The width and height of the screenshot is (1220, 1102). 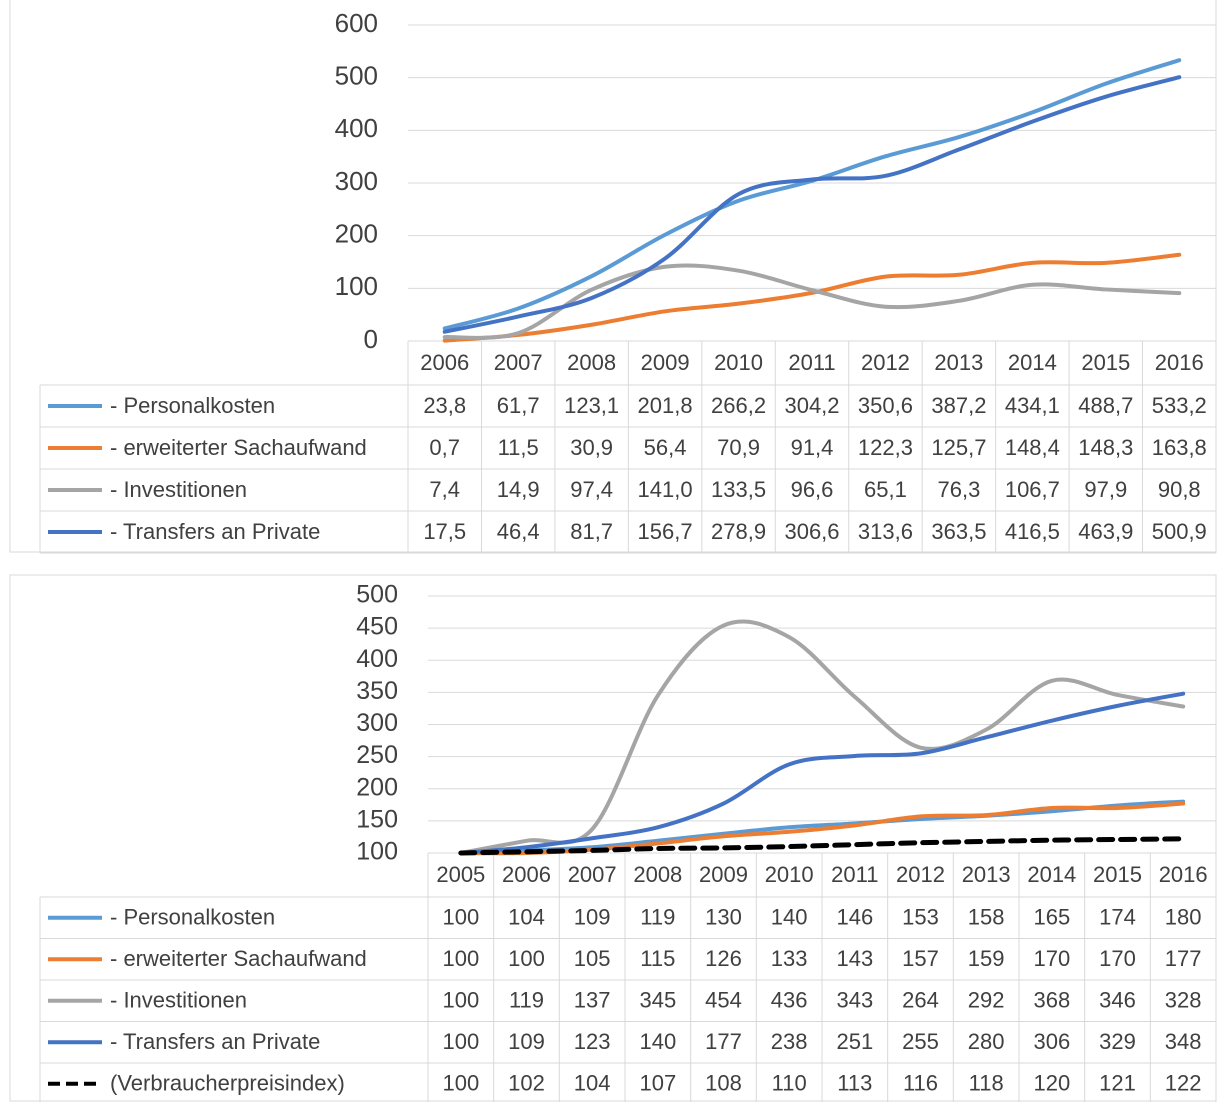 What do you see at coordinates (377, 691) in the screenshot?
I see `y-tick-label: 350` at bounding box center [377, 691].